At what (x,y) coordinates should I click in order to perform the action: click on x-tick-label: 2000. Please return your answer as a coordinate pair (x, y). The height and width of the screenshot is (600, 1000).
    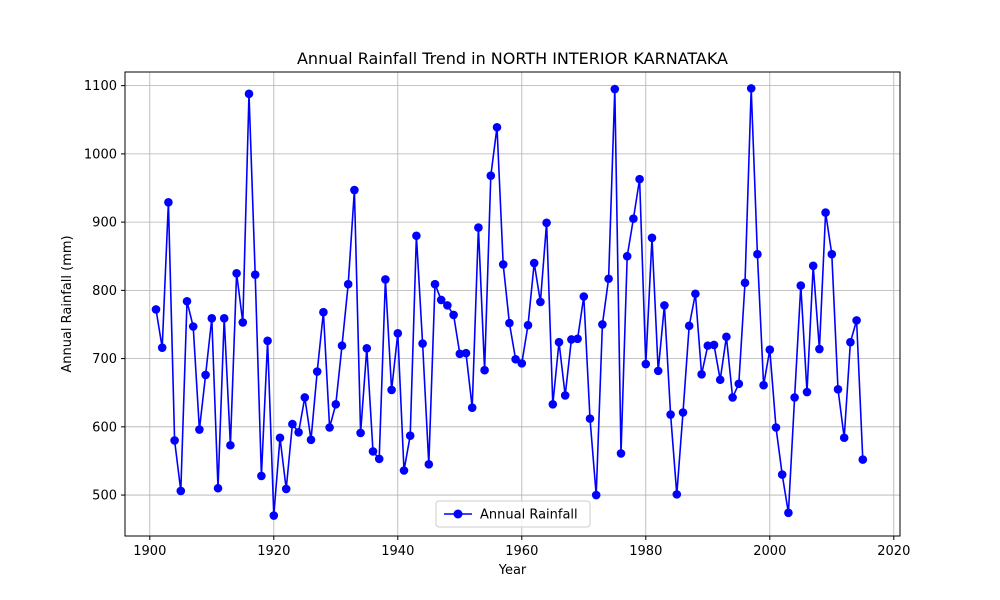
    Looking at the image, I should click on (769, 551).